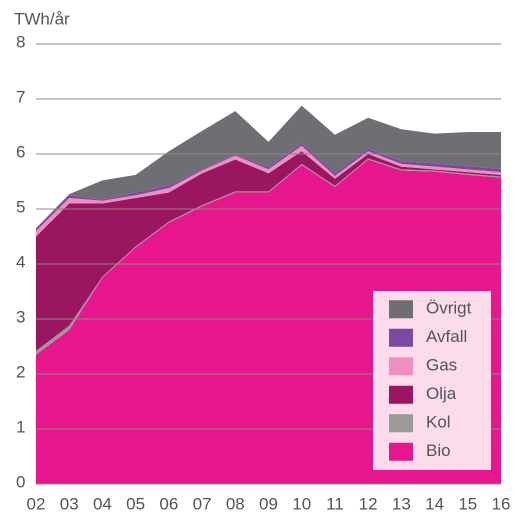 The width and height of the screenshot is (520, 516). I want to click on y-tick-label: 8, so click(20, 41).